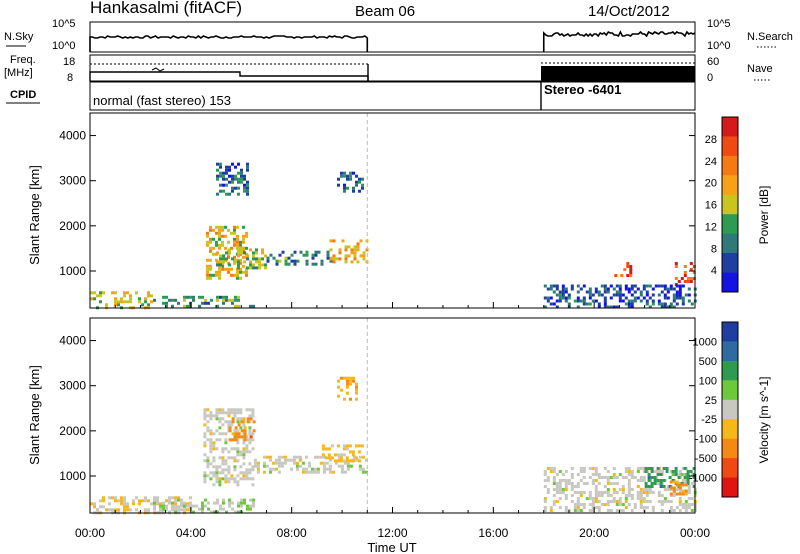  What do you see at coordinates (714, 249) in the screenshot?
I see `colorbar-tick-label: 8` at bounding box center [714, 249].